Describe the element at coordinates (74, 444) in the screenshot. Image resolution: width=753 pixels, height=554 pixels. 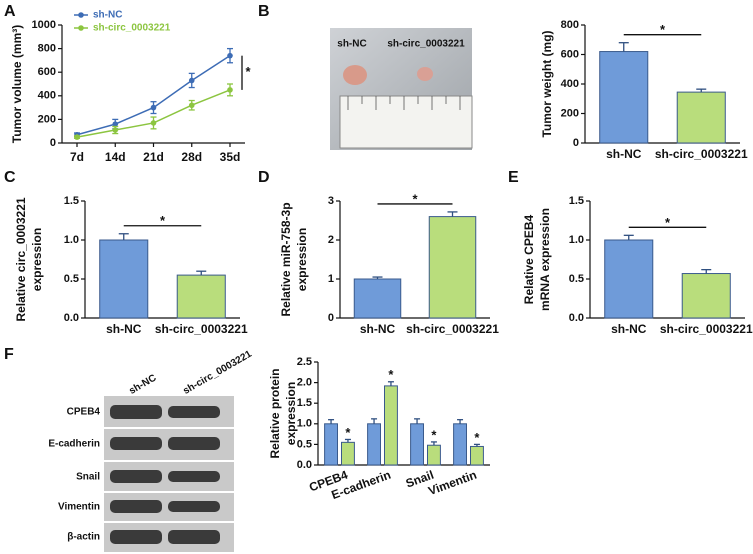
I see `blot-row-label: E-cadherin` at that location.